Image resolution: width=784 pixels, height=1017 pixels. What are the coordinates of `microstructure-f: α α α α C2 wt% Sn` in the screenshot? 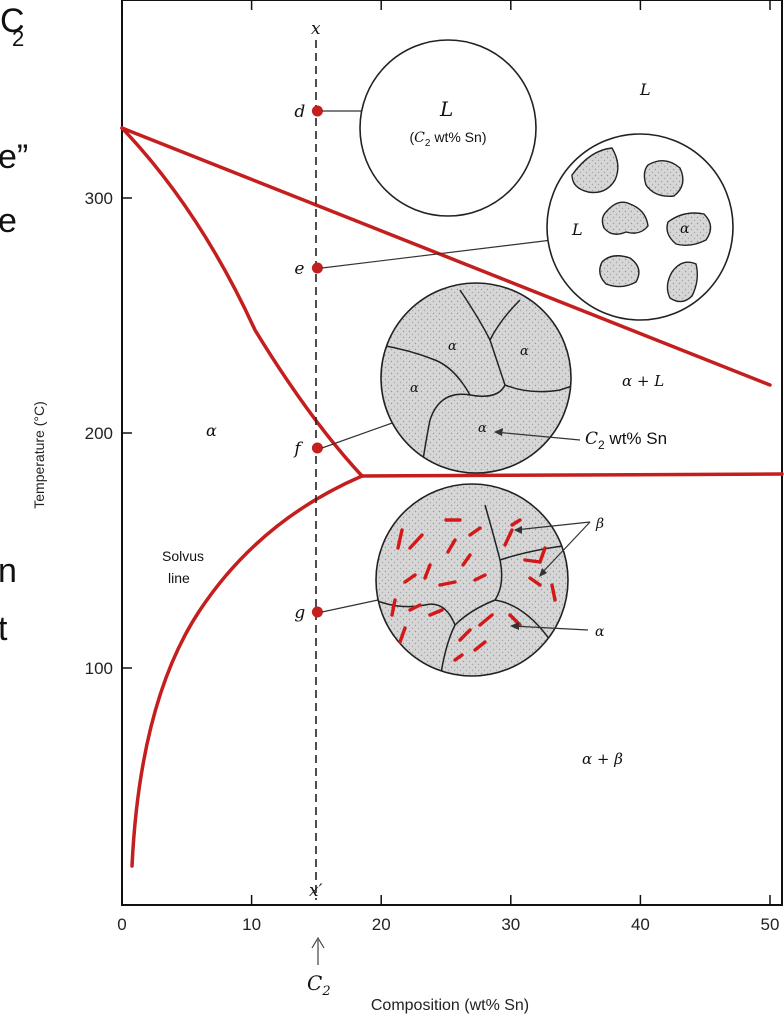 It's located at (494, 378).